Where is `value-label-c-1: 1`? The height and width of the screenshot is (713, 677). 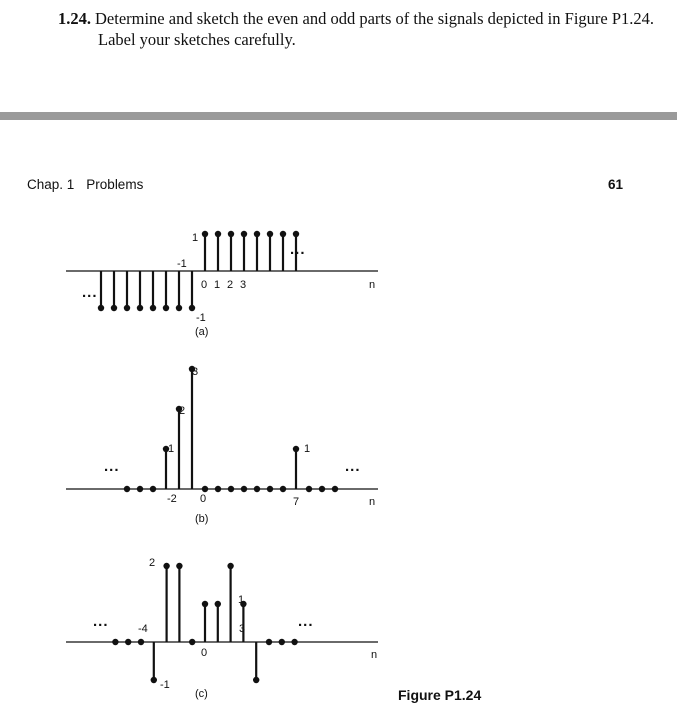 value-label-c-1: 1 is located at coordinates (241, 600).